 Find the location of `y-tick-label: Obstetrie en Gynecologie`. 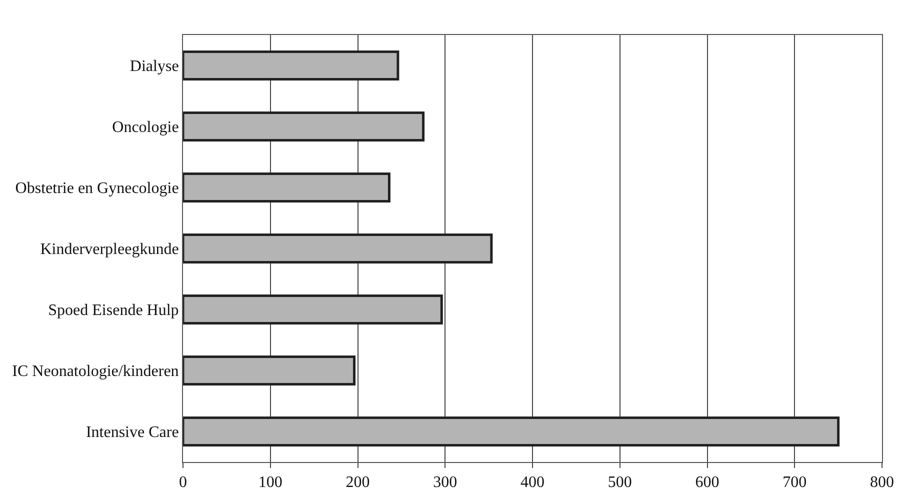

y-tick-label: Obstetrie en Gynecologie is located at coordinates (97, 189).